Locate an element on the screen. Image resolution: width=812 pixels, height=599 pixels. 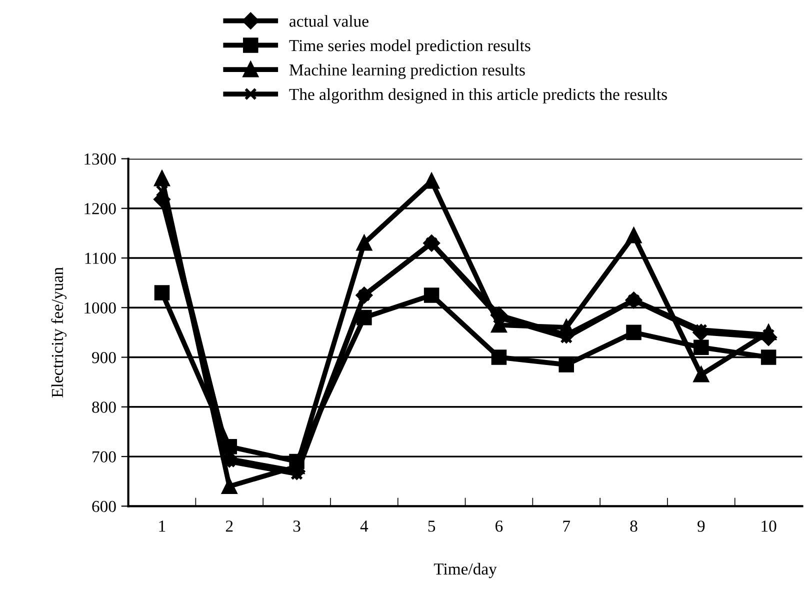
y-tick-label: 800 is located at coordinates (104, 407).